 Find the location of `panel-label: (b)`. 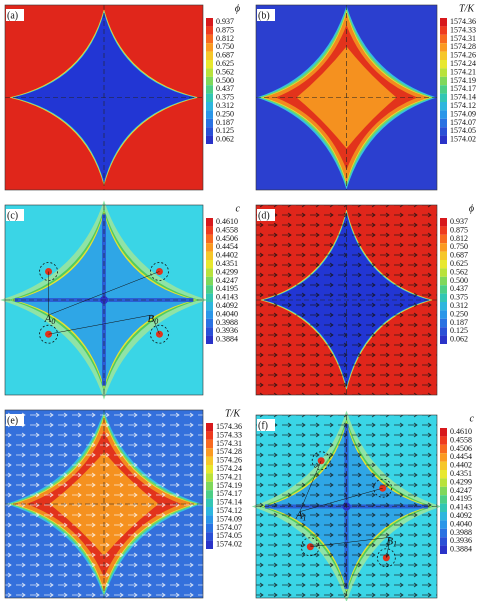

panel-label: (b) is located at coordinates (264, 15).